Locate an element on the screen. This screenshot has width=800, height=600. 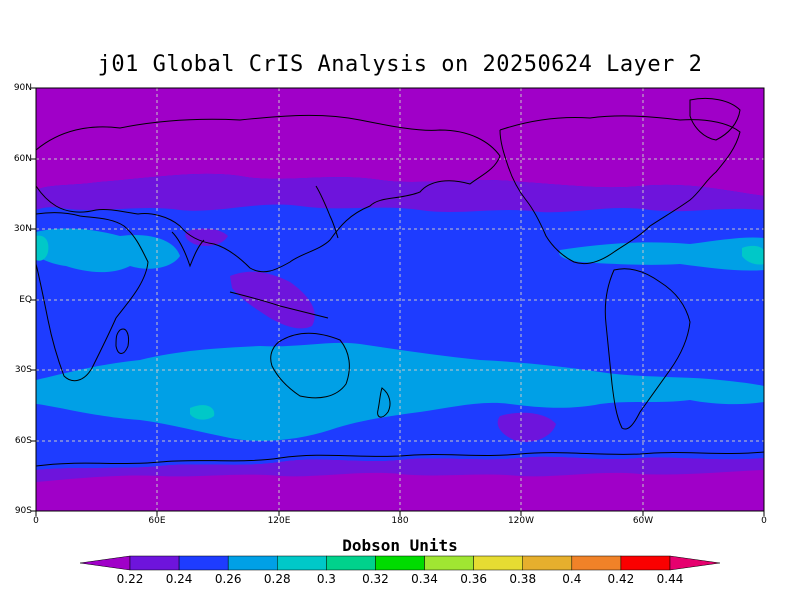
newzealand-coast is located at coordinates (384, 402).